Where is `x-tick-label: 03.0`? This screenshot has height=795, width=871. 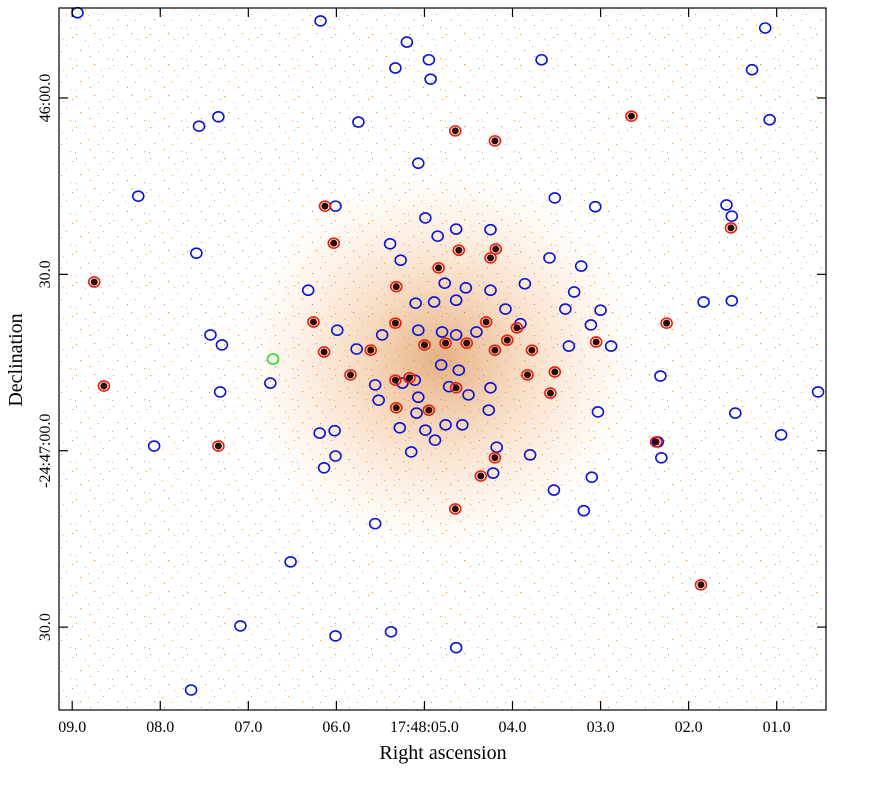
x-tick-label: 03.0 is located at coordinates (601, 727).